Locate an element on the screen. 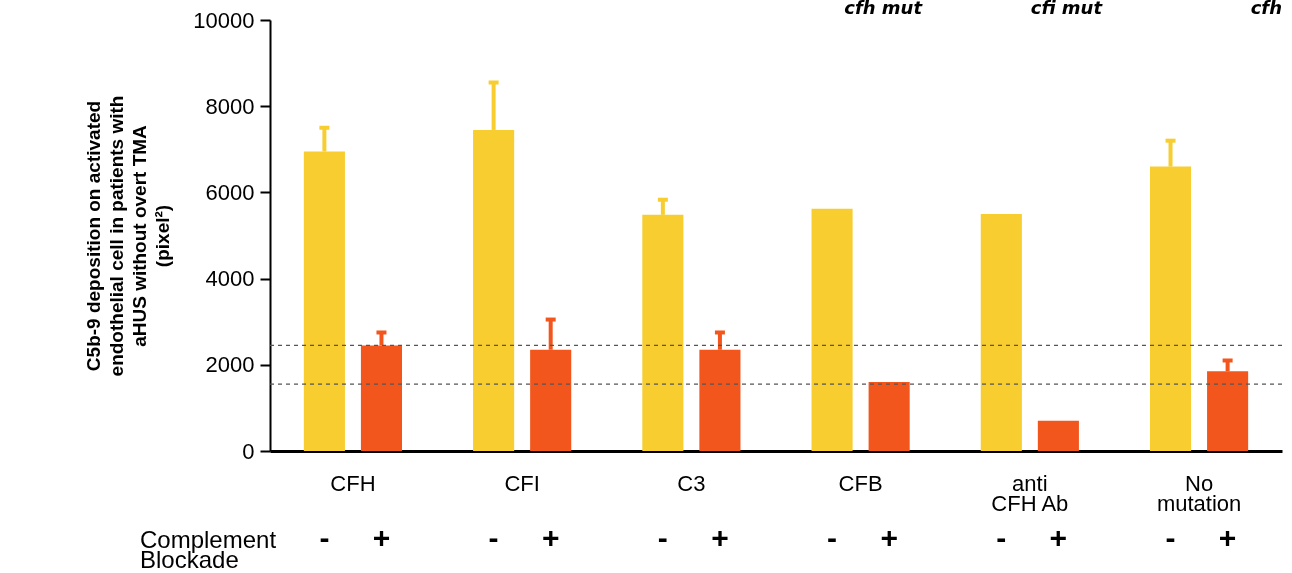  x-tick-label: anti CFH Ab is located at coordinates (1030, 493).